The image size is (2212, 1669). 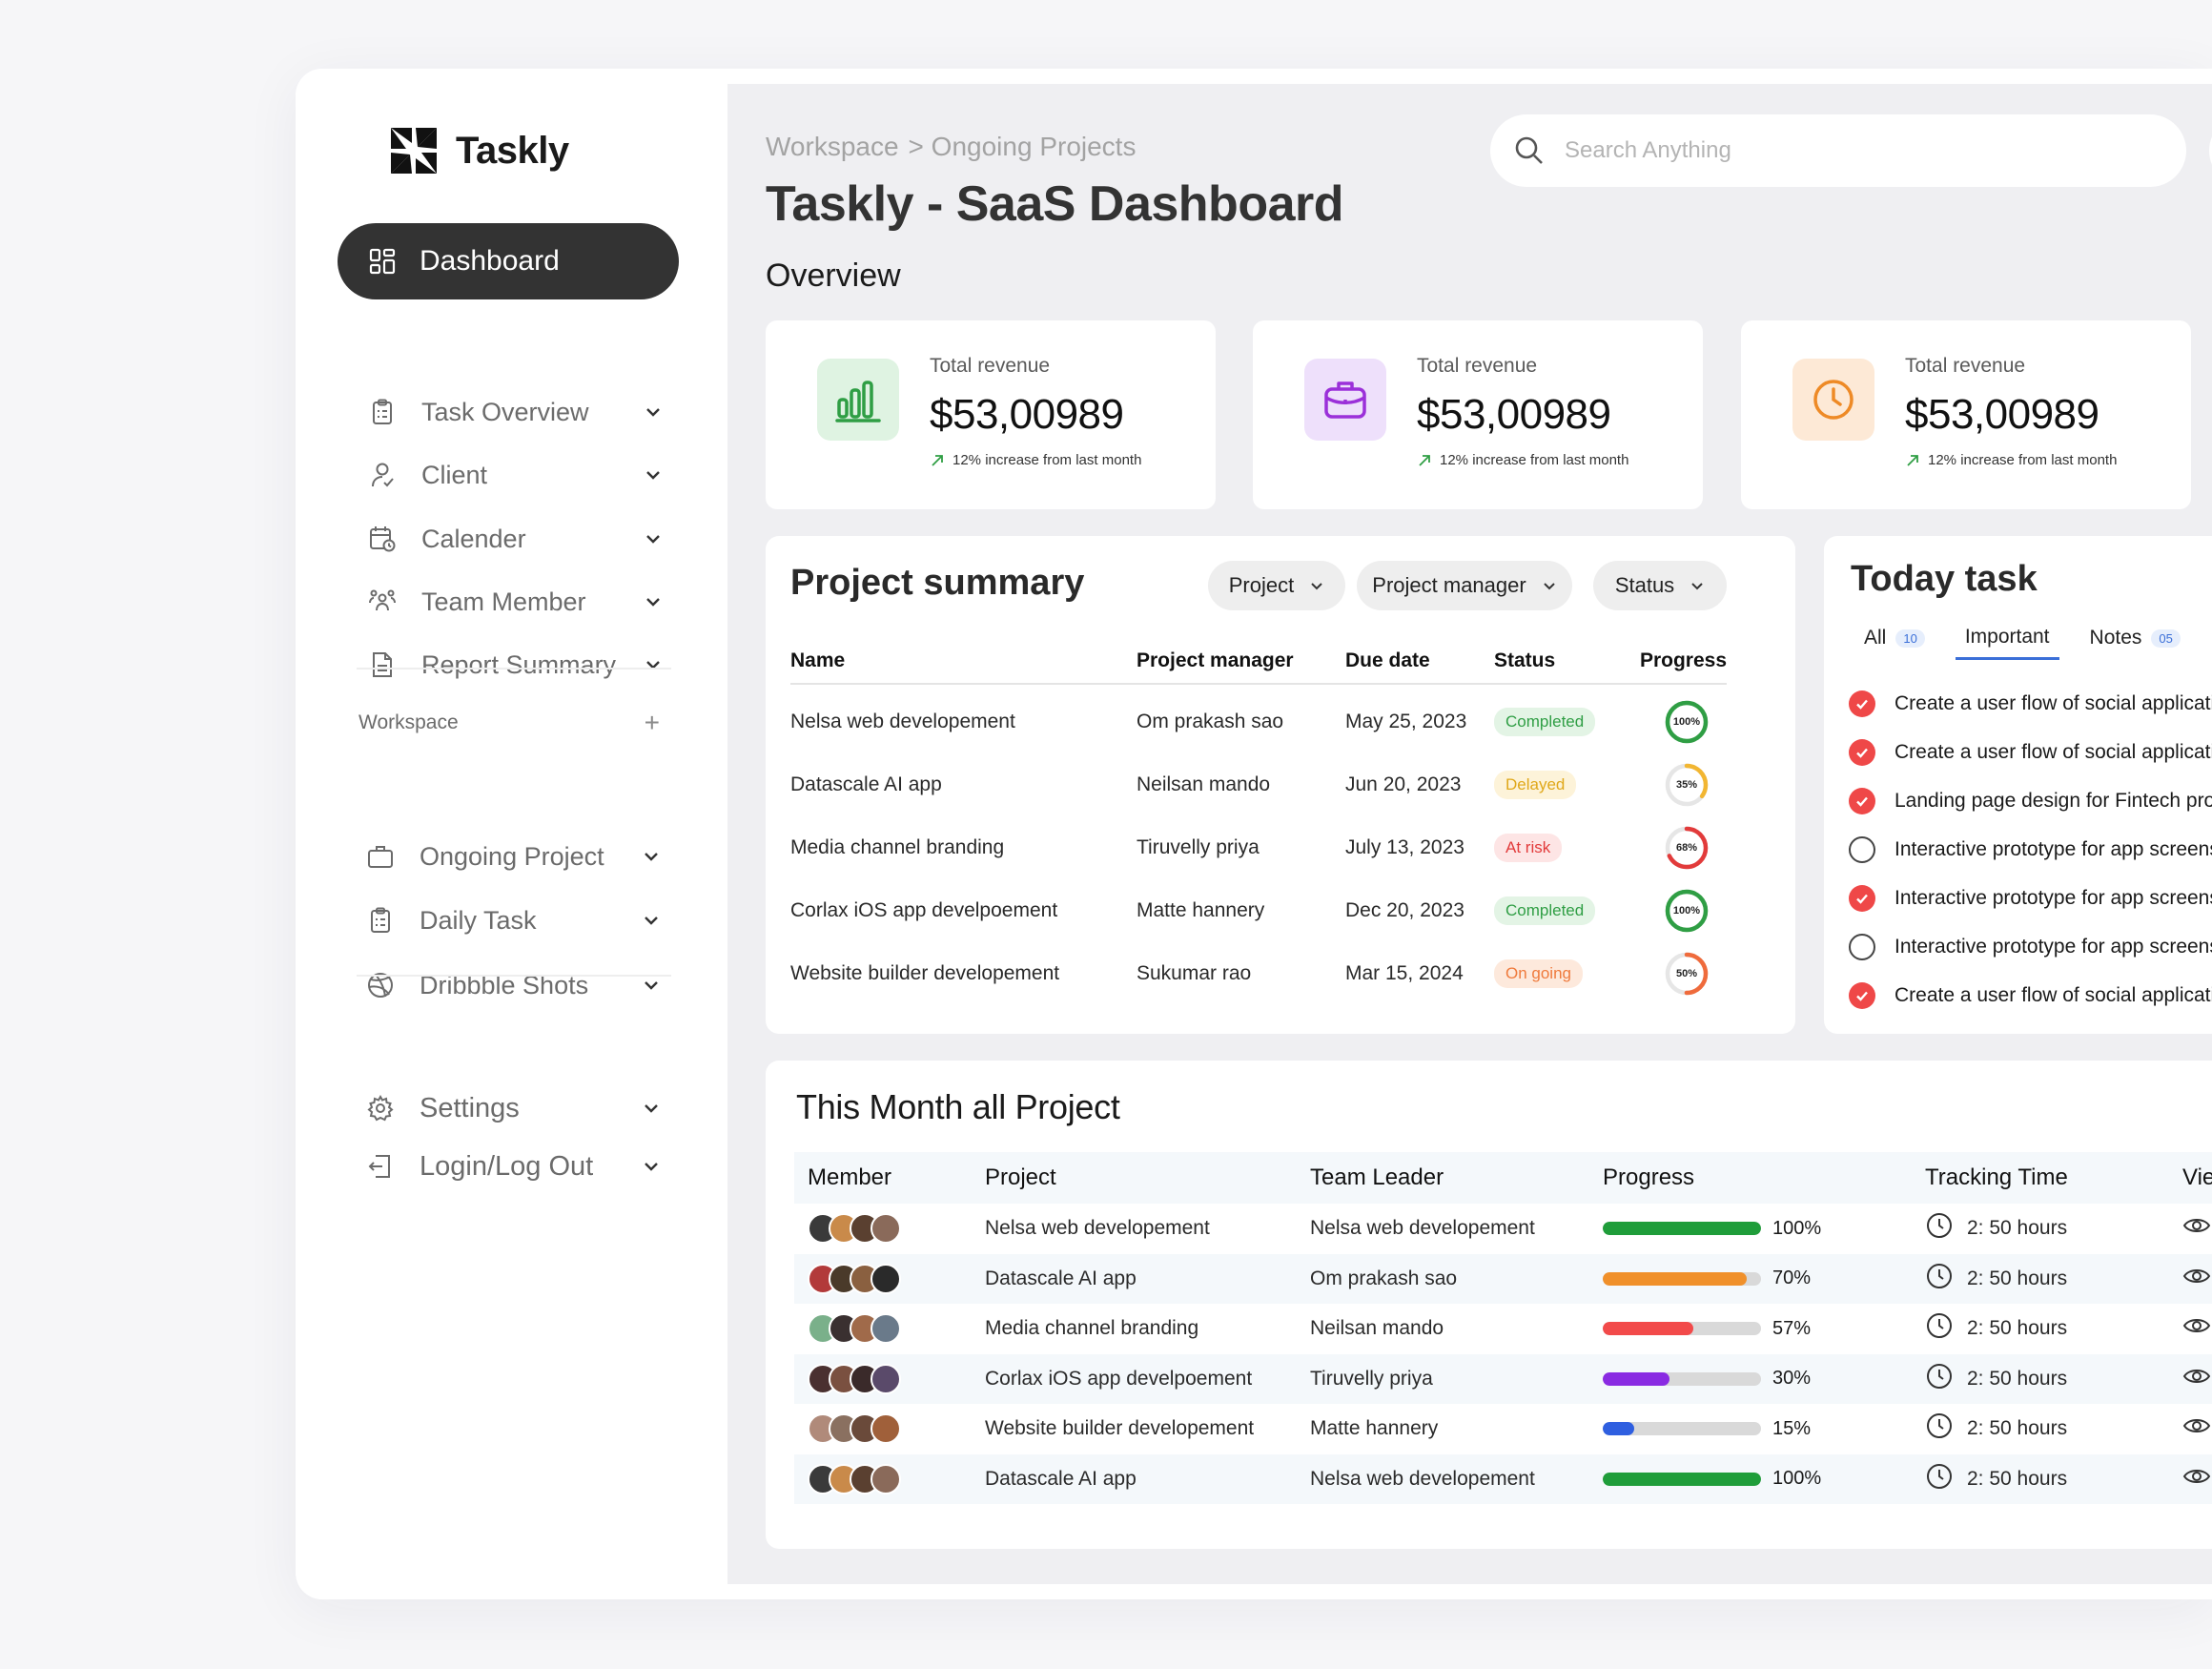 What do you see at coordinates (1345, 400) in the screenshot?
I see `briefcase-icon` at bounding box center [1345, 400].